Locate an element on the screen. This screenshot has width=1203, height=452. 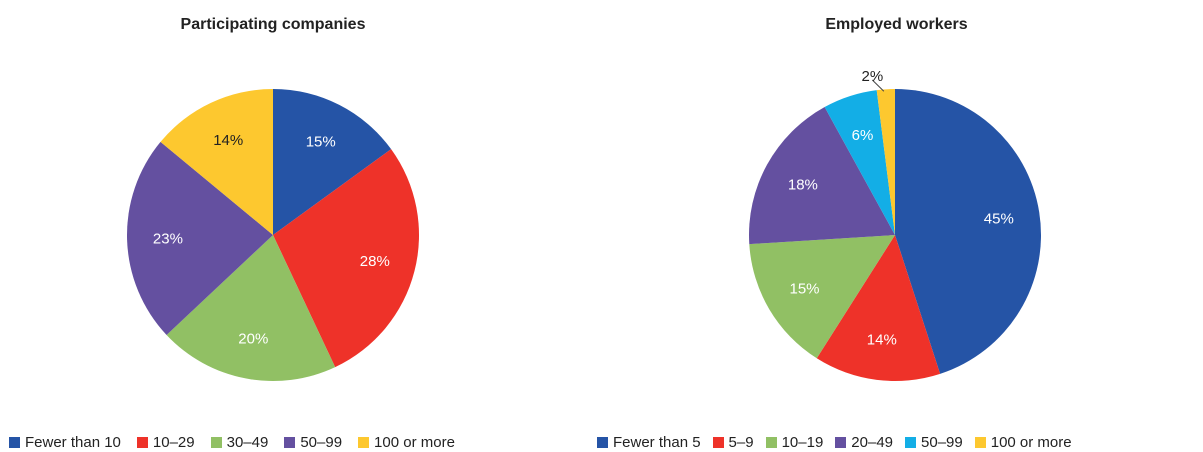
legend-label: Fewer than 5 is located at coordinates (657, 442).